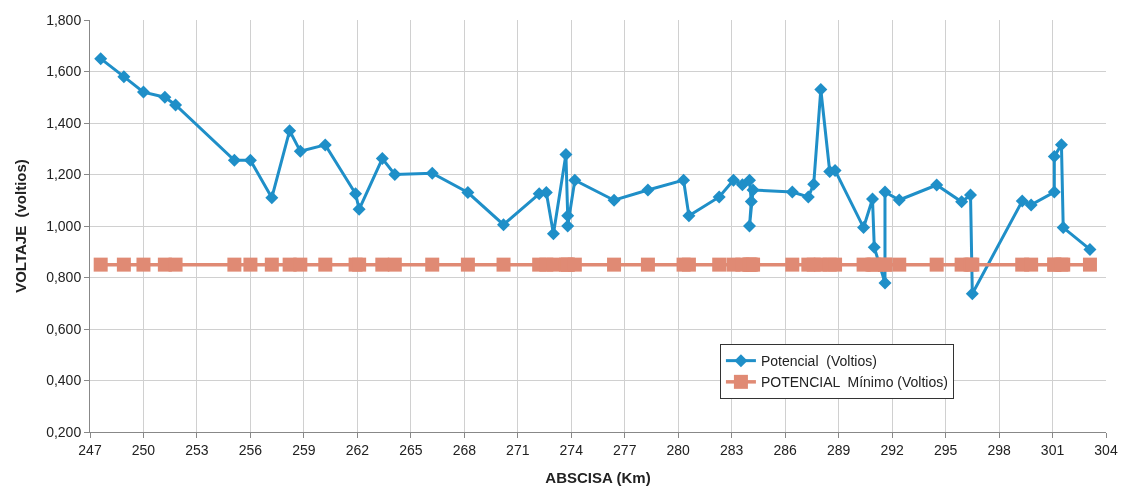  What do you see at coordinates (64, 19) in the screenshot?
I see `y-tick-label: 1,800` at bounding box center [64, 19].